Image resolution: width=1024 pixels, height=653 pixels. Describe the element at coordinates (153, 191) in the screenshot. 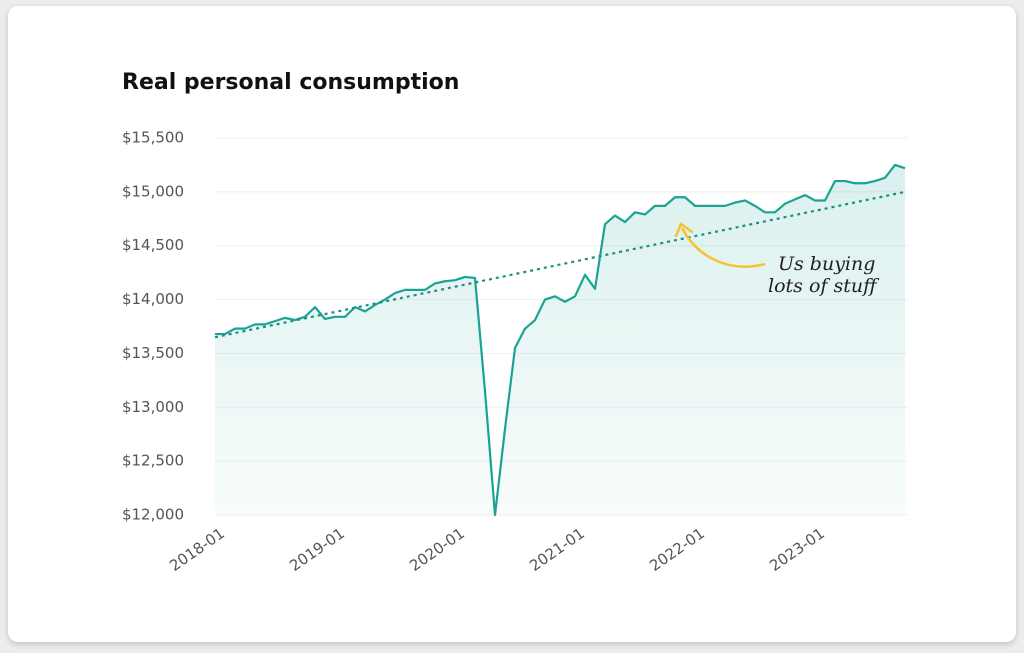

I see `y-tick-label: $15,000` at that location.